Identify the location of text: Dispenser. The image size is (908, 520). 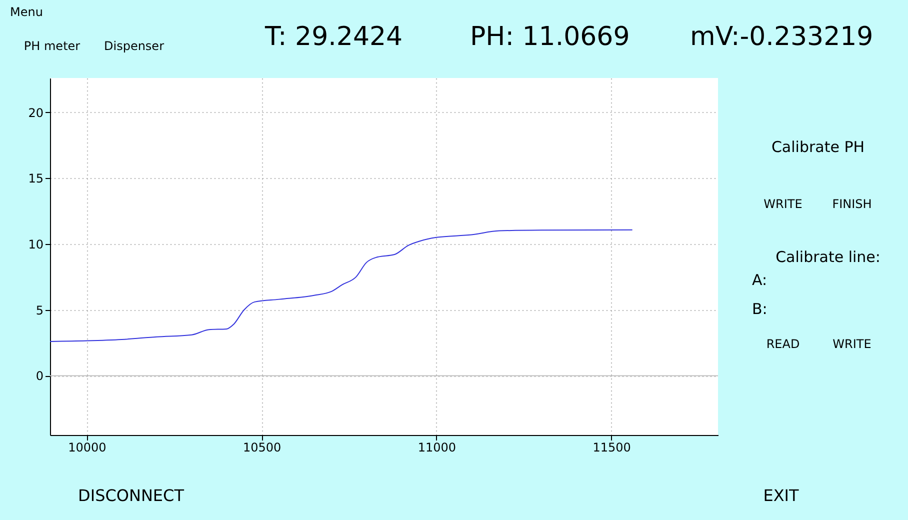
(134, 46).